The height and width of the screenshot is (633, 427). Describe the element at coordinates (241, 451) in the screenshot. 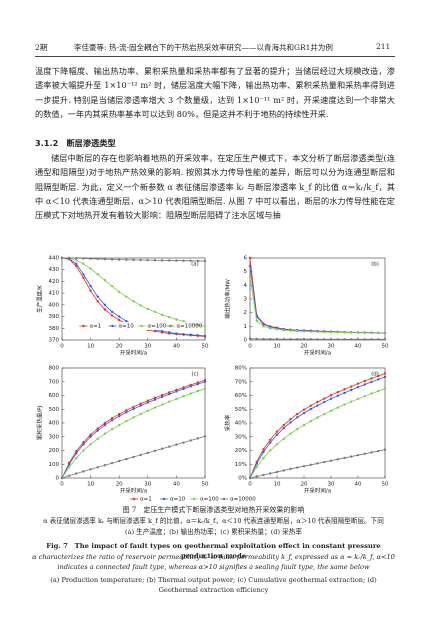

I see `y-tick-label: 20%` at that location.